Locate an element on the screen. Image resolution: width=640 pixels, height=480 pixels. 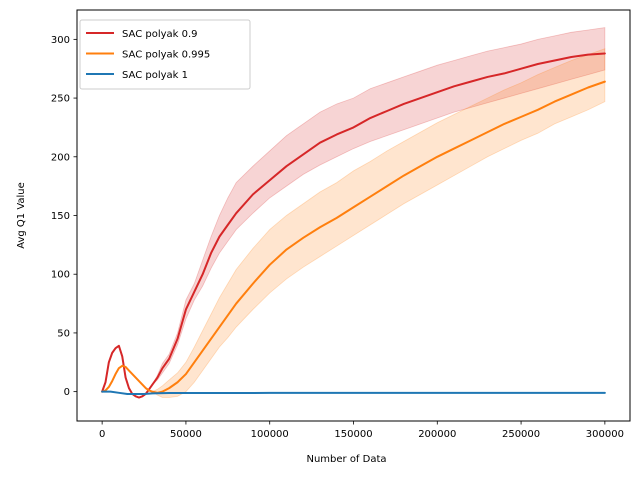
y-axis-ticks: 0 50 100 150 200 250 300 is located at coordinates (64, 216).